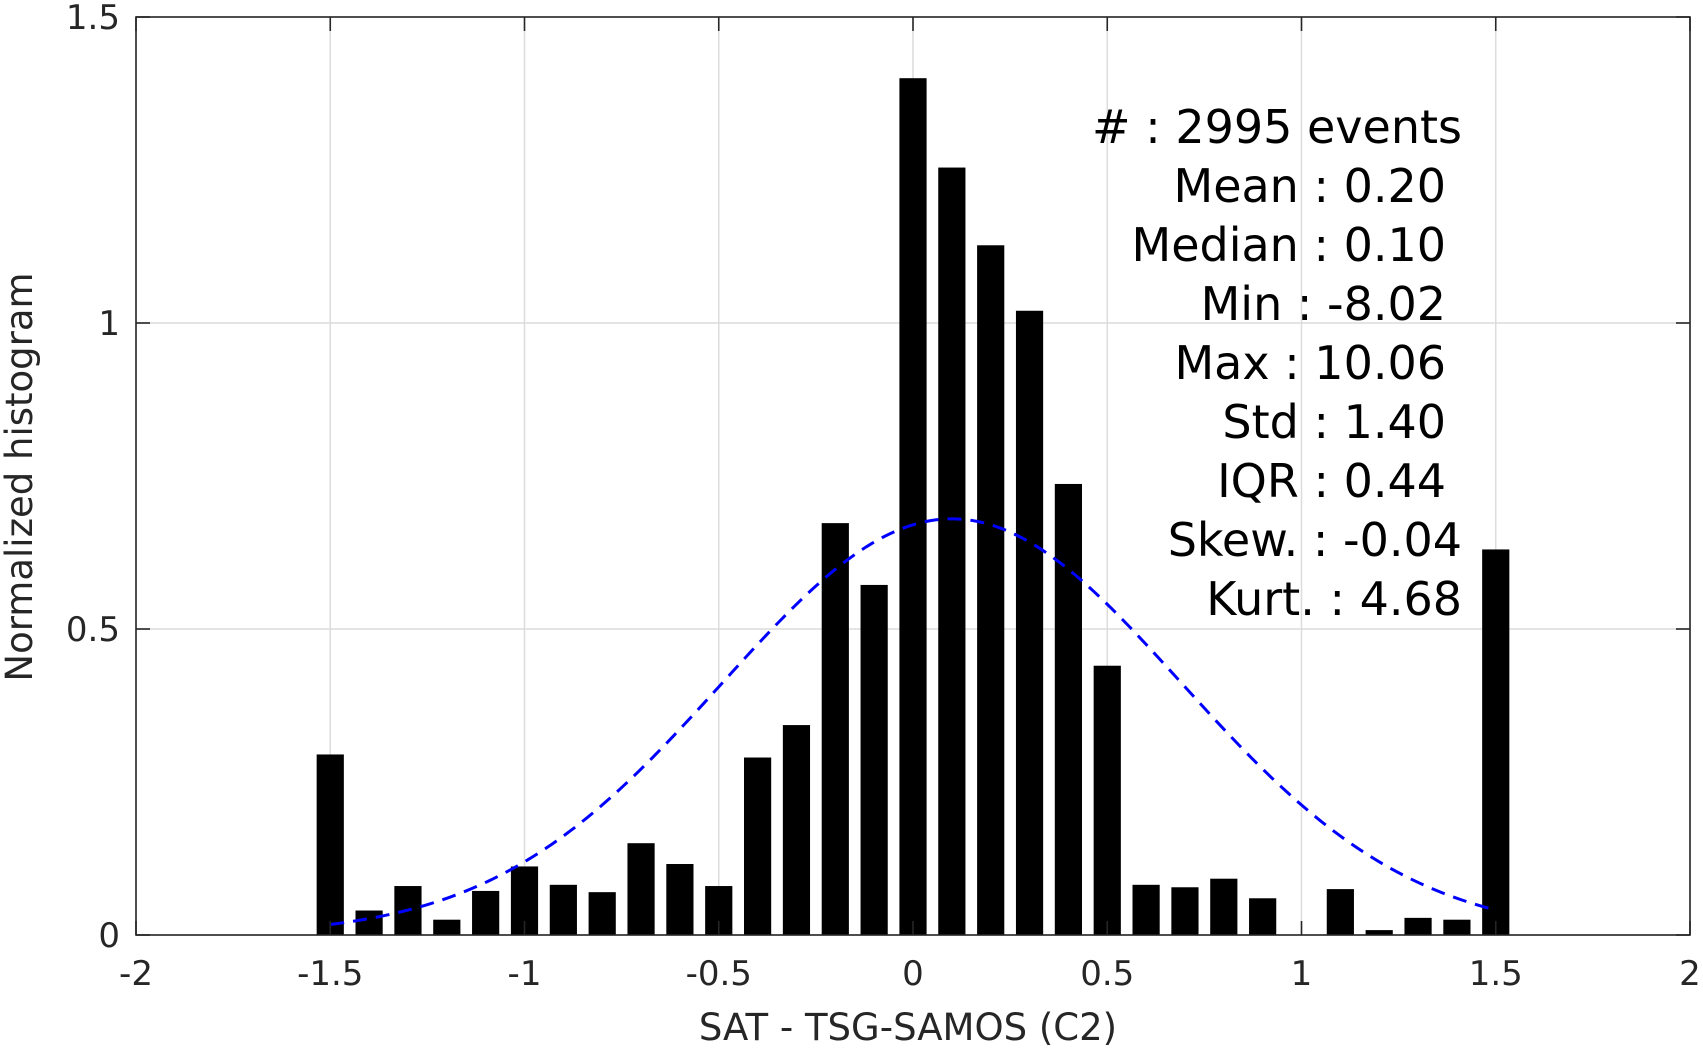 This screenshot has width=1703, height=1053. What do you see at coordinates (1334, 422) in the screenshot?
I see `stat-line: Std : 1.40` at bounding box center [1334, 422].